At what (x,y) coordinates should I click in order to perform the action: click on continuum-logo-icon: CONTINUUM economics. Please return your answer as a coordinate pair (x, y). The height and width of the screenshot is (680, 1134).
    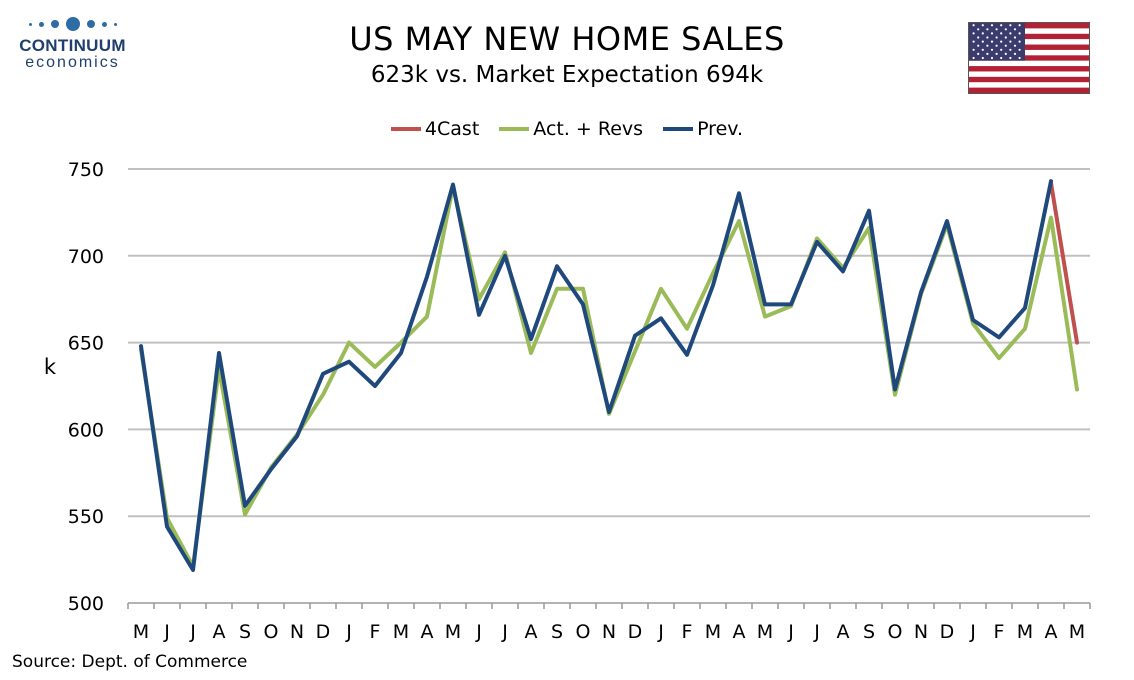
    Looking at the image, I should click on (72, 43).